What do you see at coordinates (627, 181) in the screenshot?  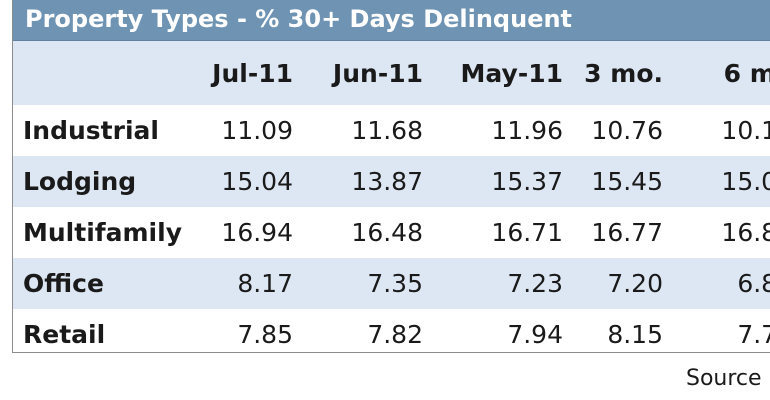 I see `table-cell: 15.45` at bounding box center [627, 181].